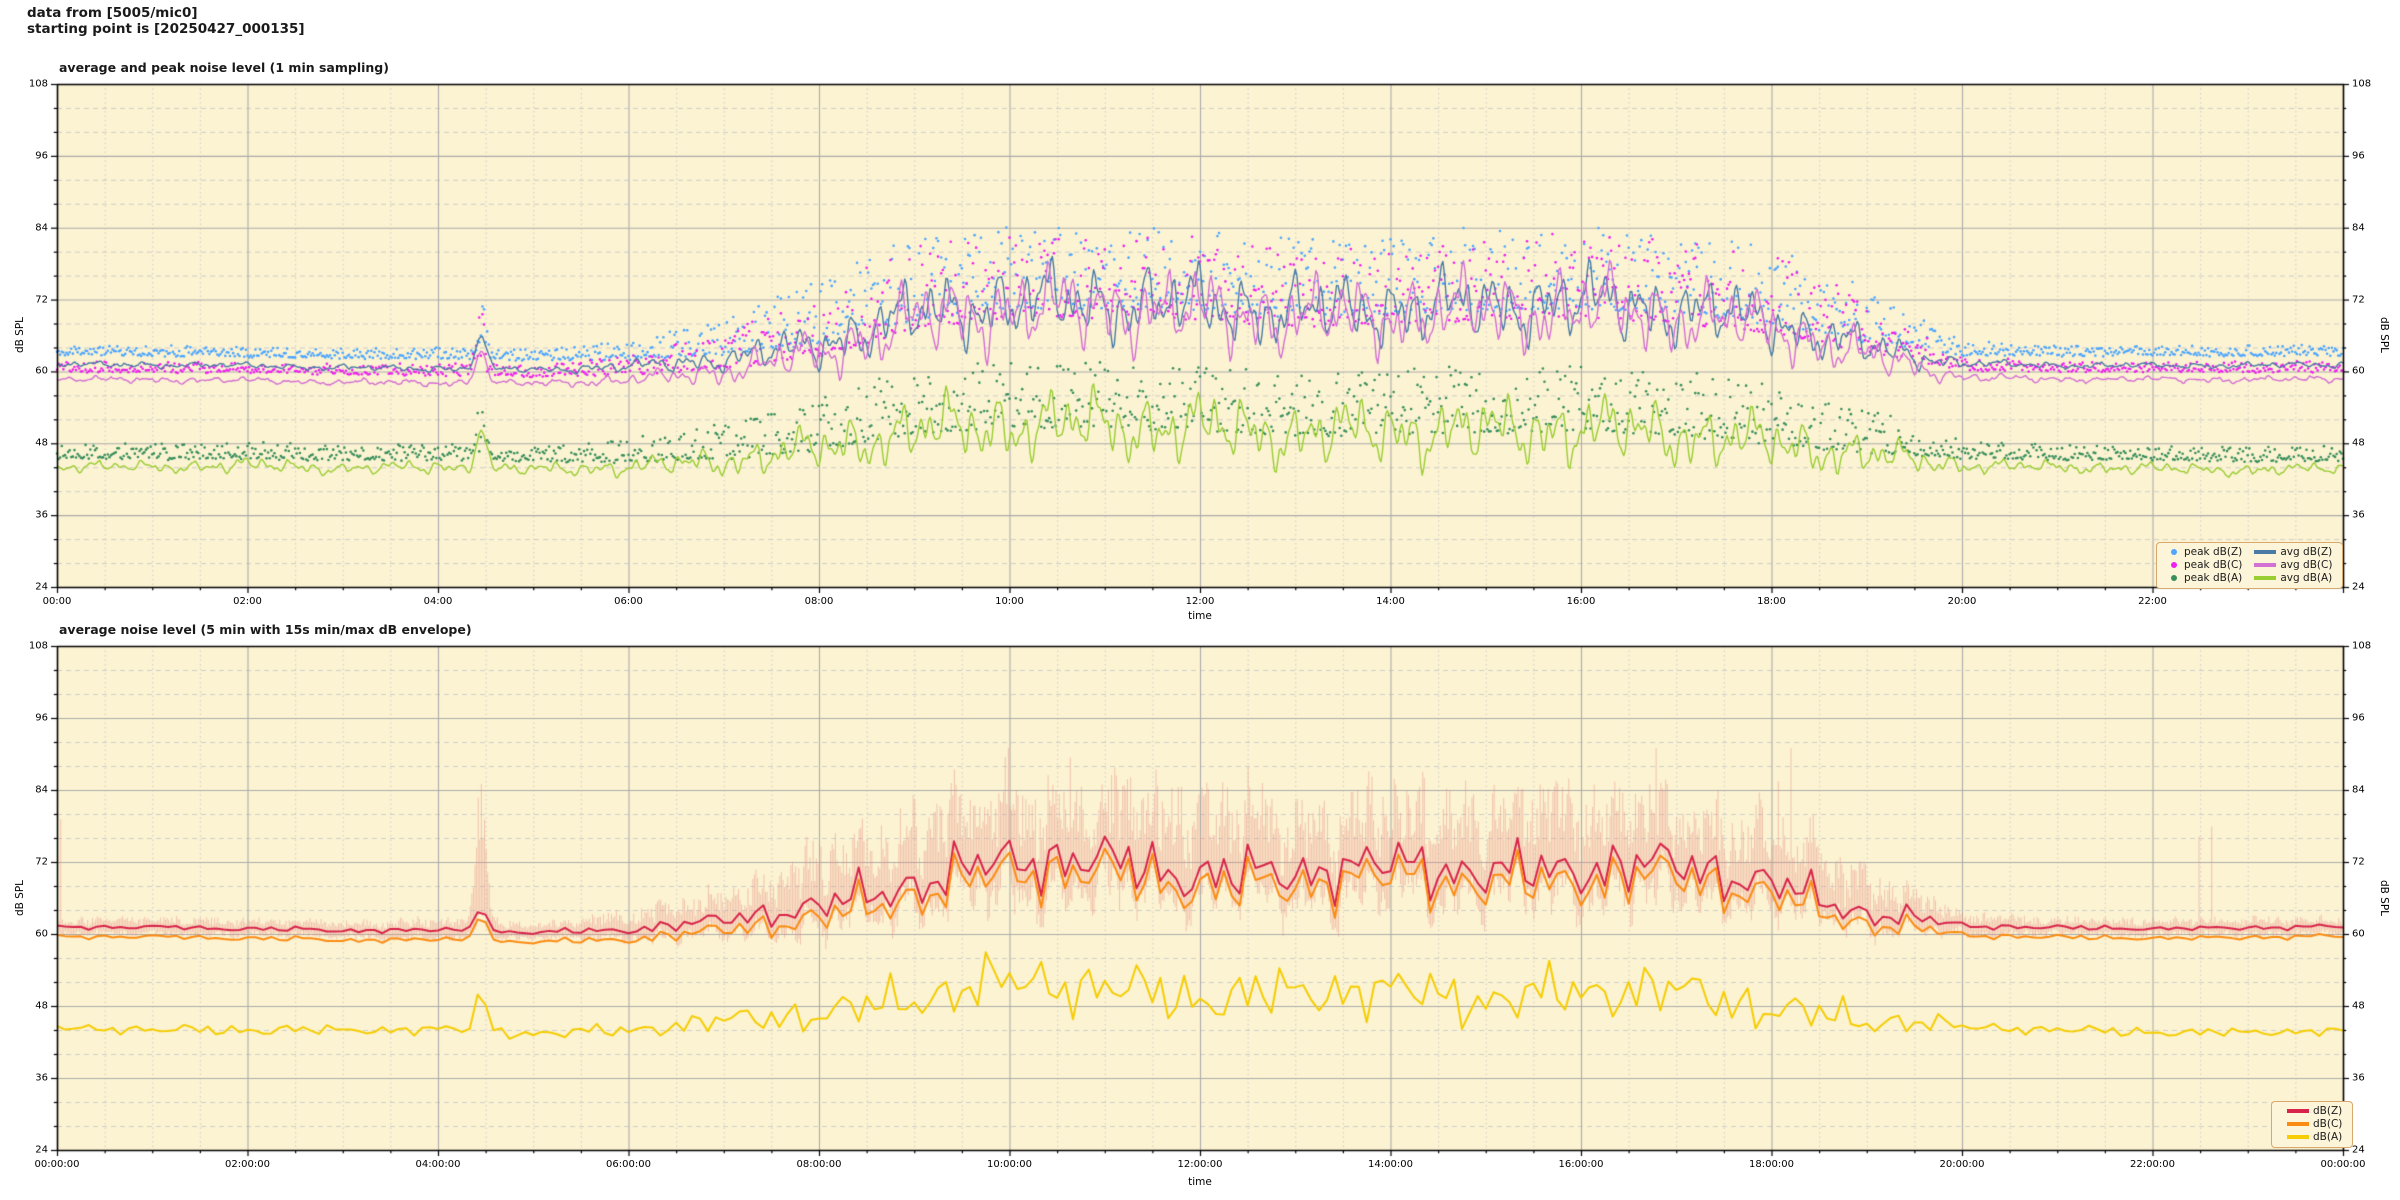 Image resolution: width=2400 pixels, height=1200 pixels. I want to click on x-tick-label: 20:00, so click(1962, 601).